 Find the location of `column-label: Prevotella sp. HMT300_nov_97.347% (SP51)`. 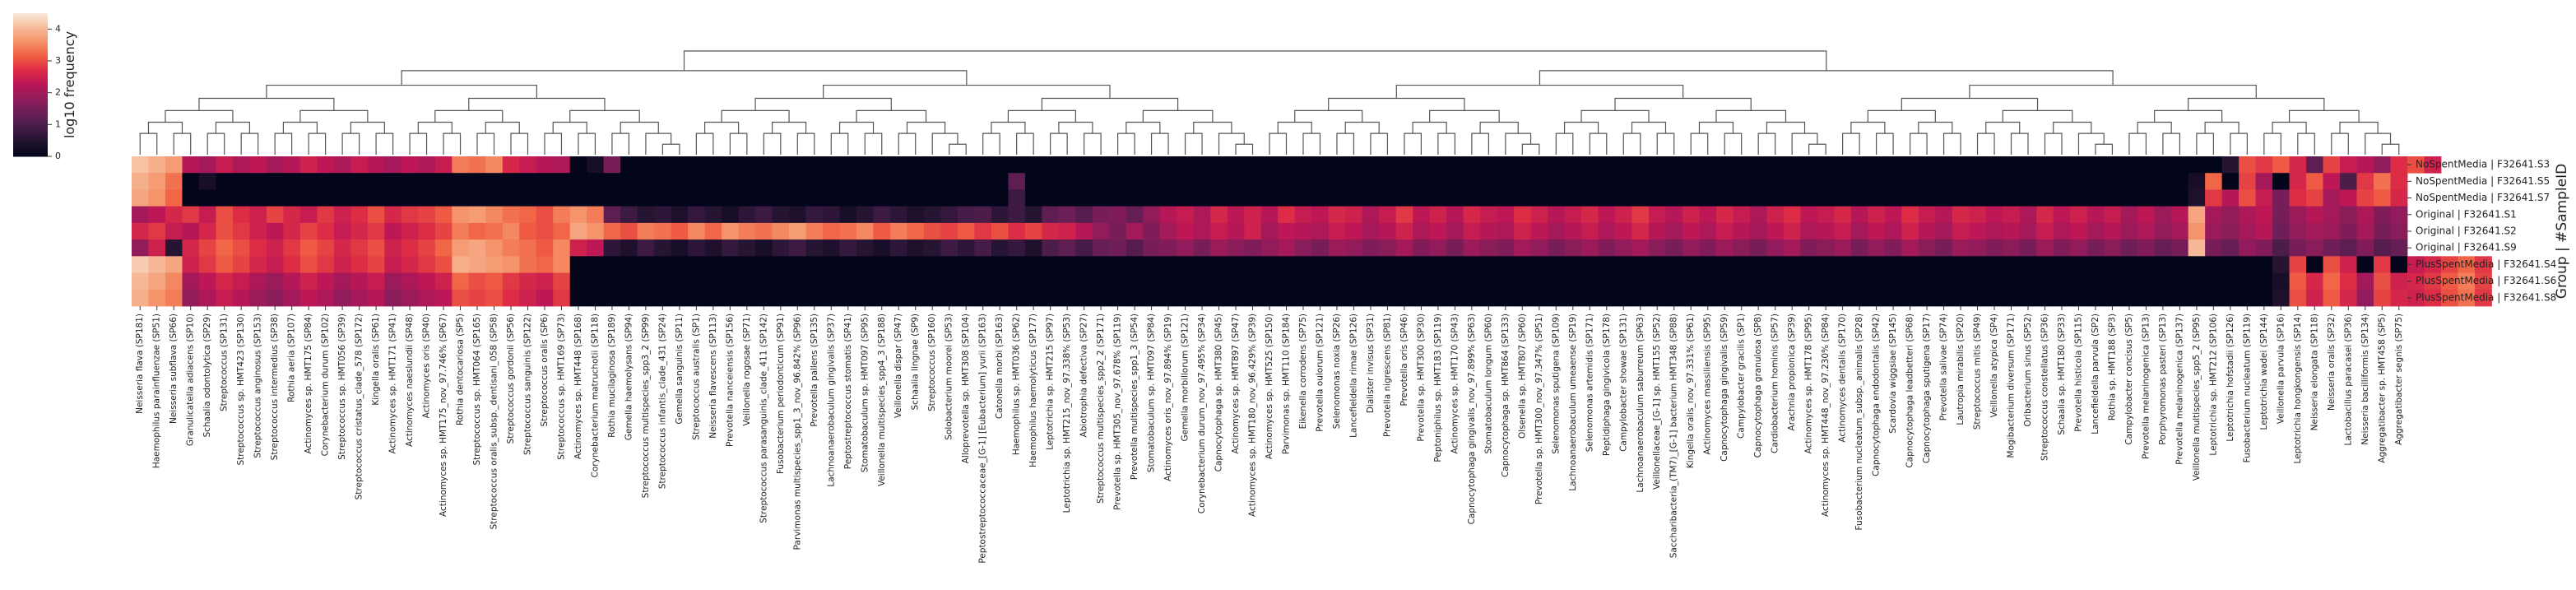

column-label: Prevotella sp. HMT300_nov_97.347% (SP51) is located at coordinates (1539, 409).